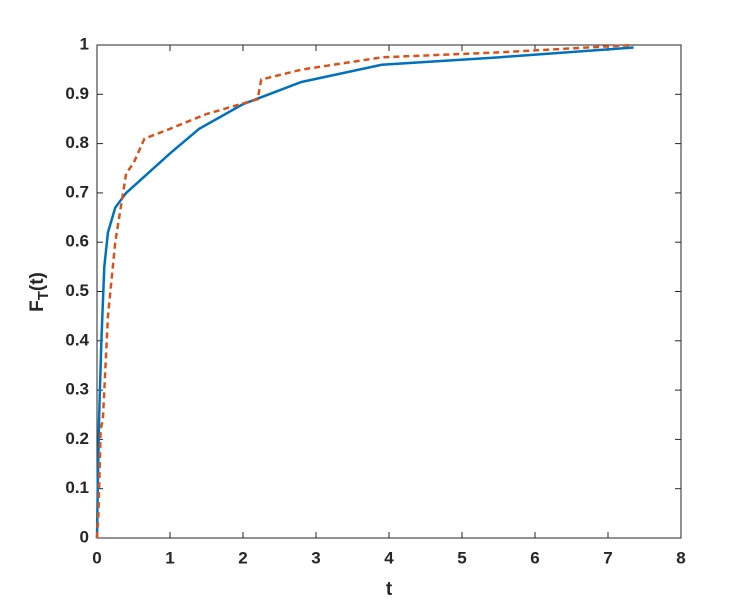 The width and height of the screenshot is (753, 605). What do you see at coordinates (461, 557) in the screenshot?
I see `x-tick-label: 5` at bounding box center [461, 557].